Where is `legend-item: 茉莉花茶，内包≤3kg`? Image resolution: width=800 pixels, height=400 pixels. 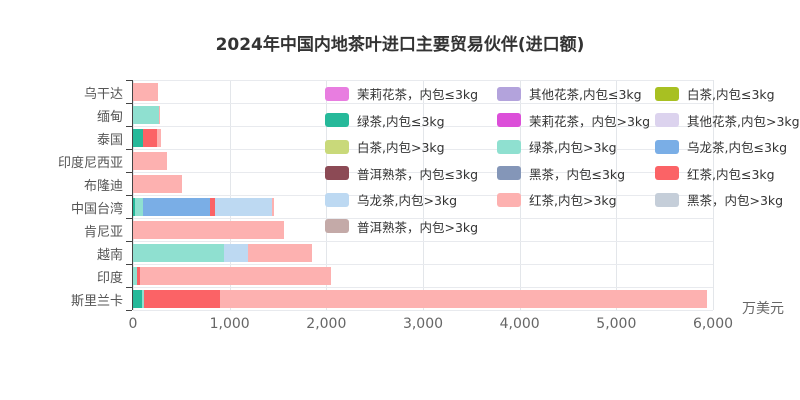 legend-item: 茉莉花茶，内包≤3kg is located at coordinates (401, 93).